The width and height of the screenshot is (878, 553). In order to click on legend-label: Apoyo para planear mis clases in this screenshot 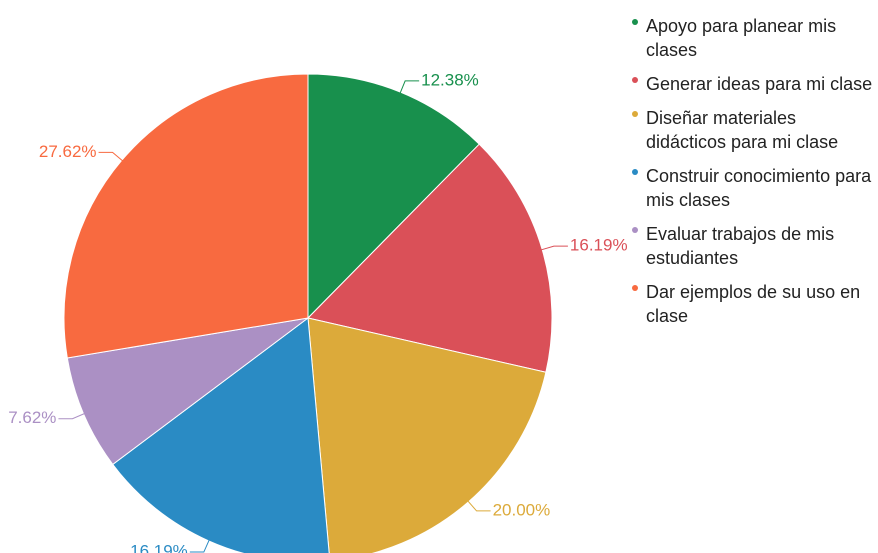, I will do `click(741, 38)`.